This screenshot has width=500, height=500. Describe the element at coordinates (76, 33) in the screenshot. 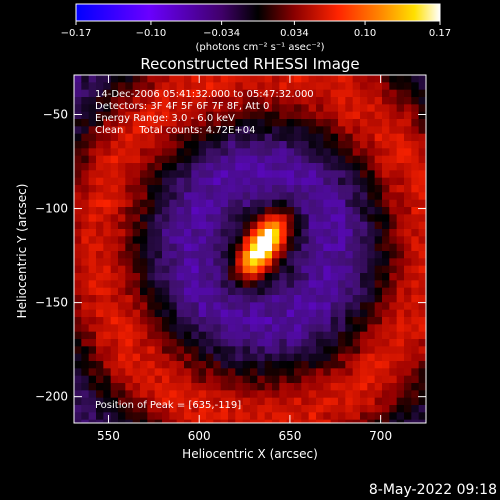

I see `colorbar-tick-label: −0.17` at that location.